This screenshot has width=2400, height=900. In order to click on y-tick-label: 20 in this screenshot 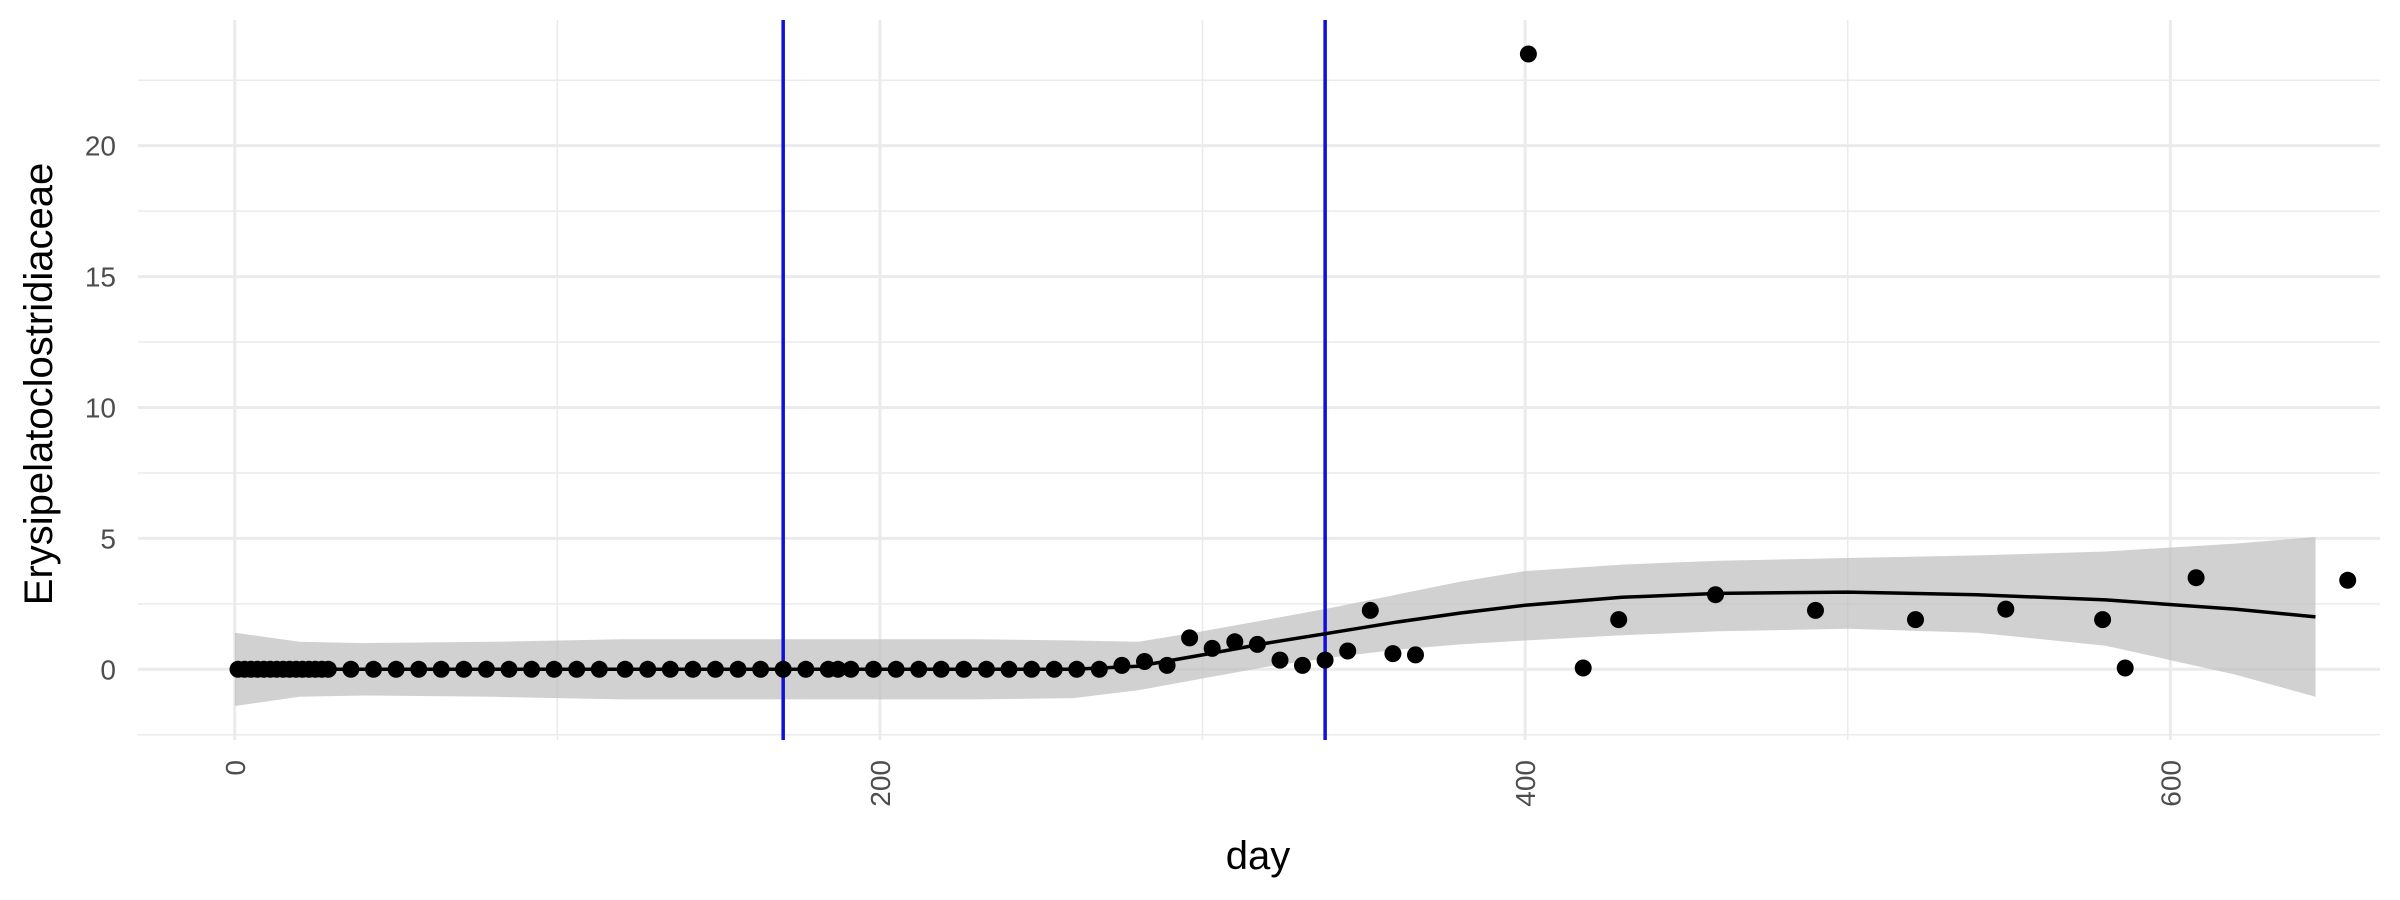, I will do `click(100, 146)`.